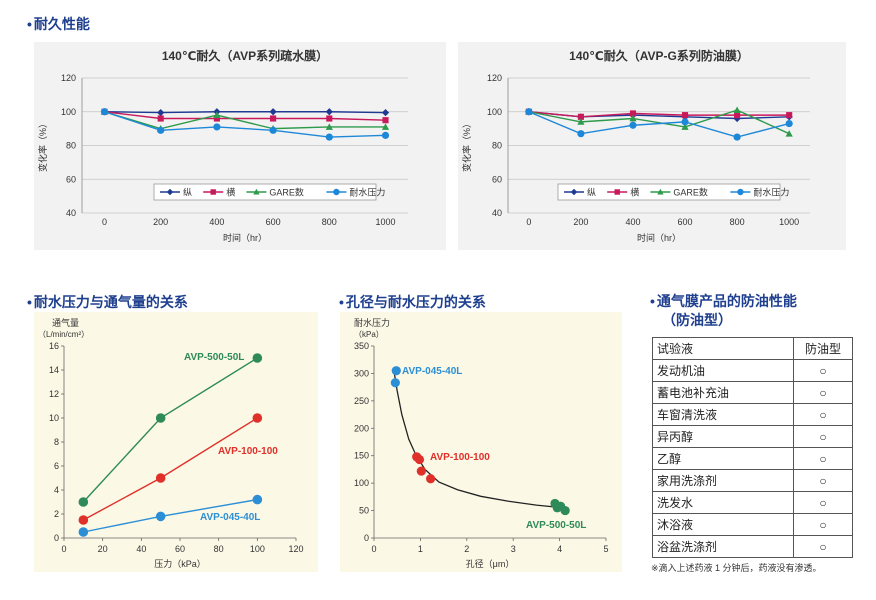 This screenshot has width=876, height=600. Describe the element at coordinates (752, 458) in the screenshot. I see `table-row: 乙醇 ○` at that location.